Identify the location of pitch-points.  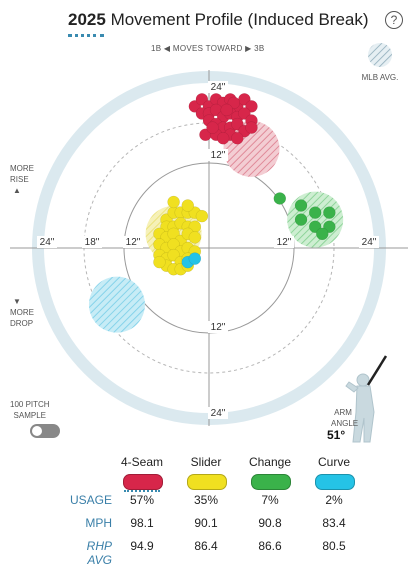
(244, 184).